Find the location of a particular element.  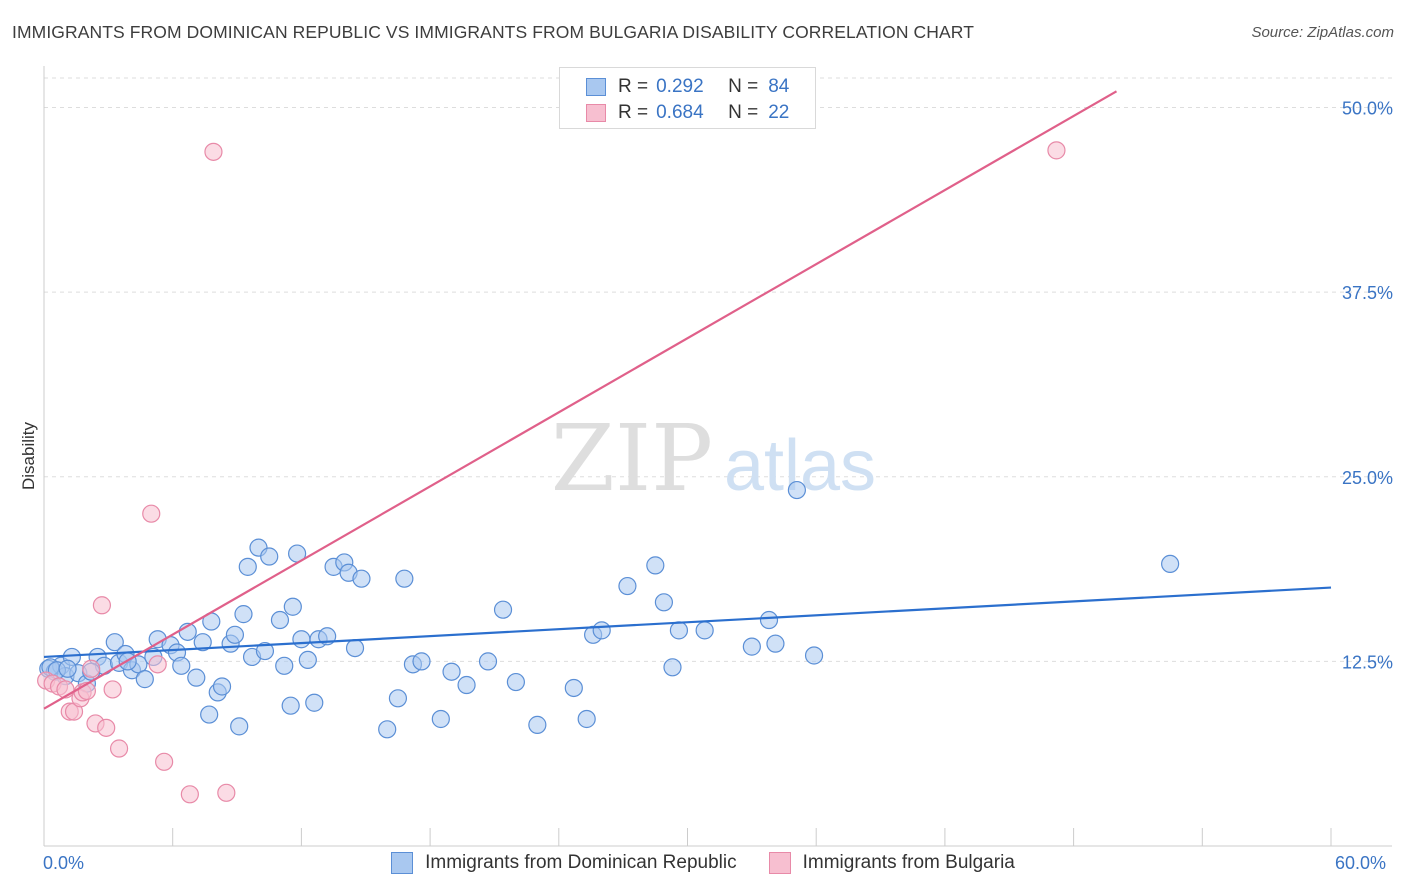

trend-line-dominican is located at coordinates (687, 622).